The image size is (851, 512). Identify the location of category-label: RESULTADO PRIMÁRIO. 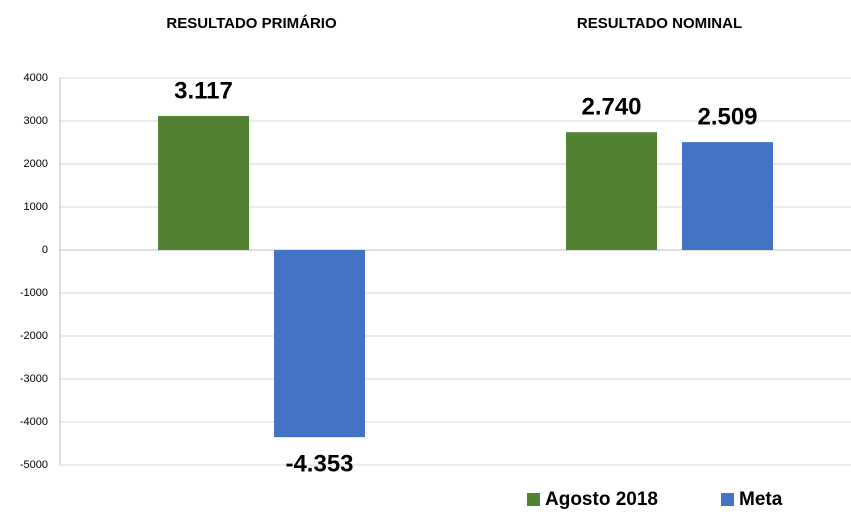
(251, 23).